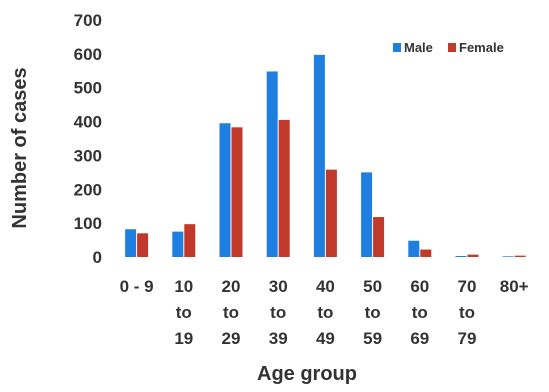 The height and width of the screenshot is (392, 549). I want to click on legend-swatch-male, so click(397, 47).